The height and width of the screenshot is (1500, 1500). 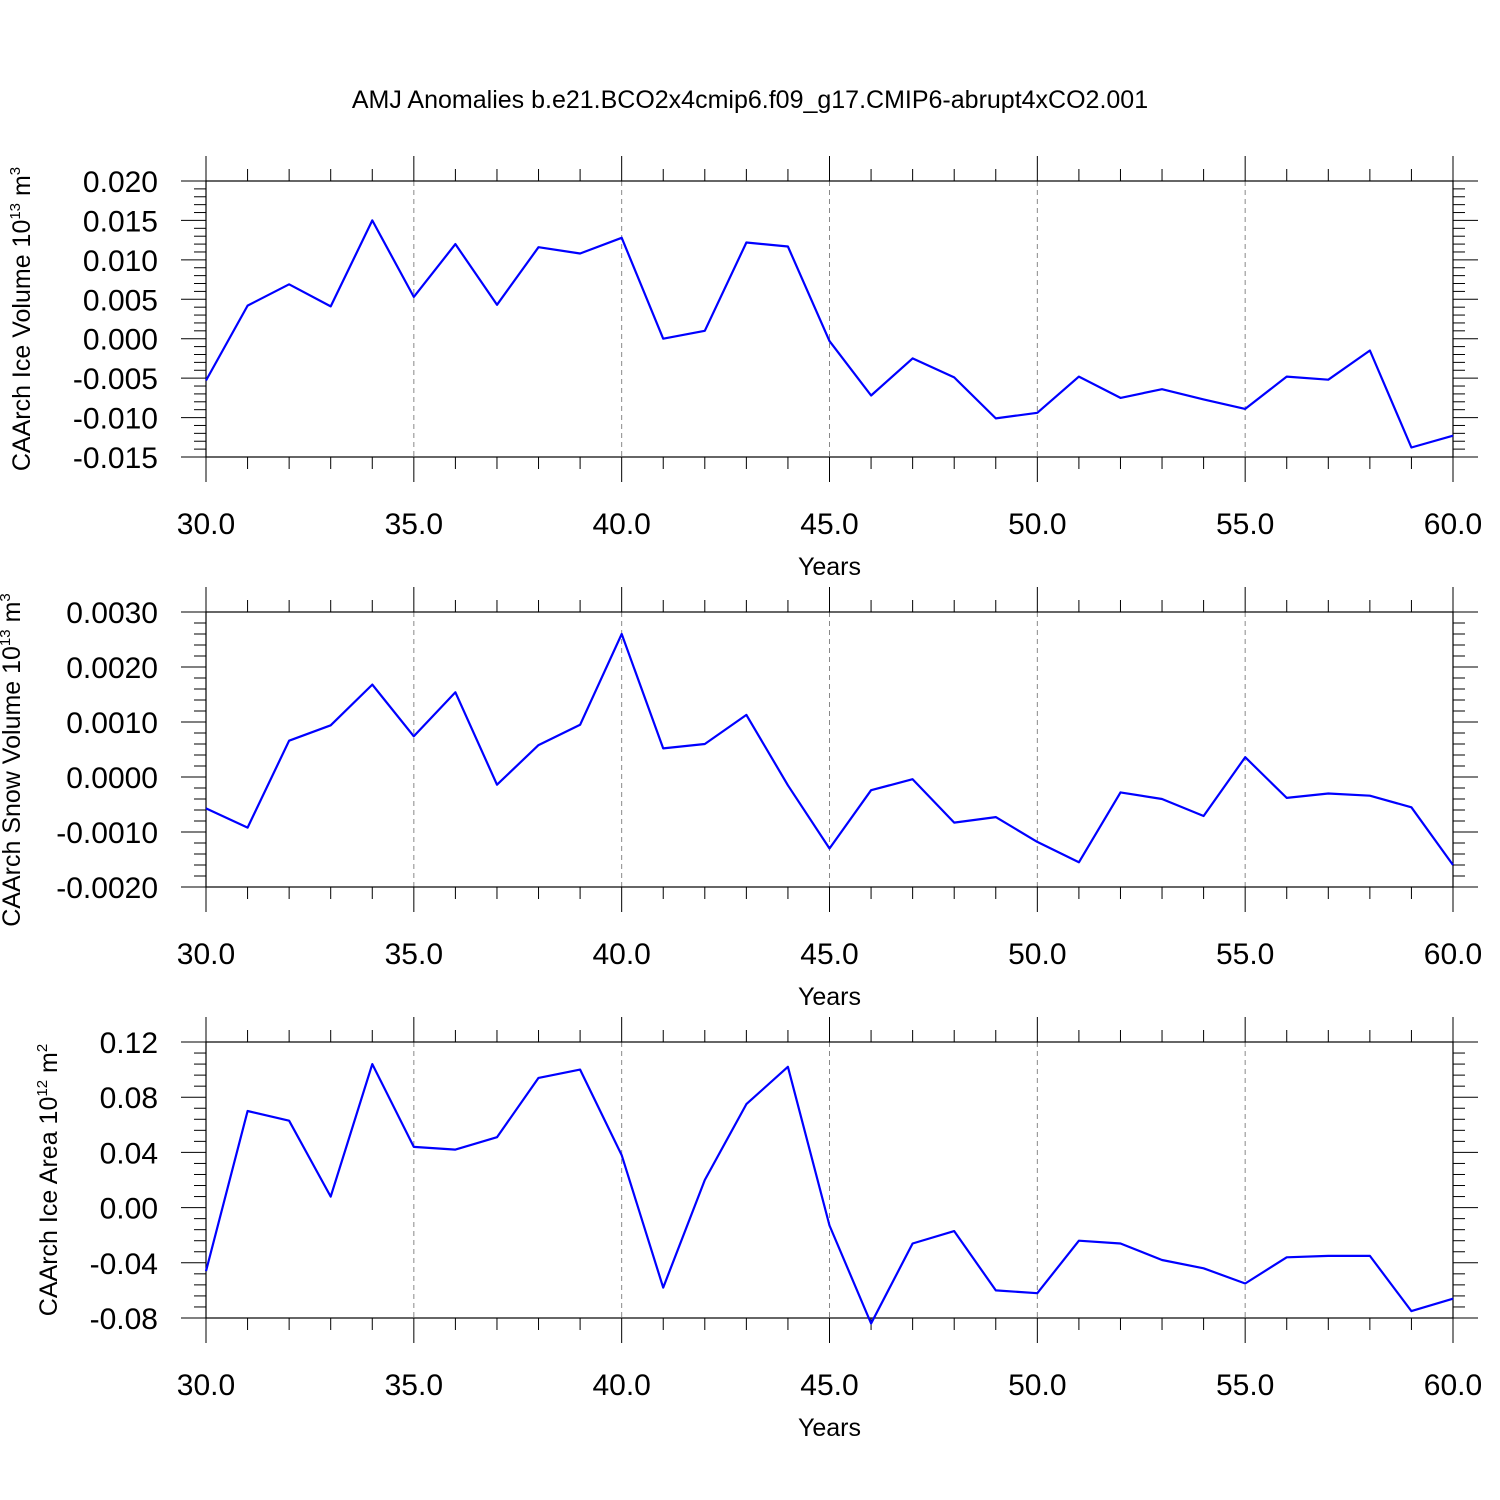 I want to click on y-tick-label: 0.020, so click(x=120, y=182).